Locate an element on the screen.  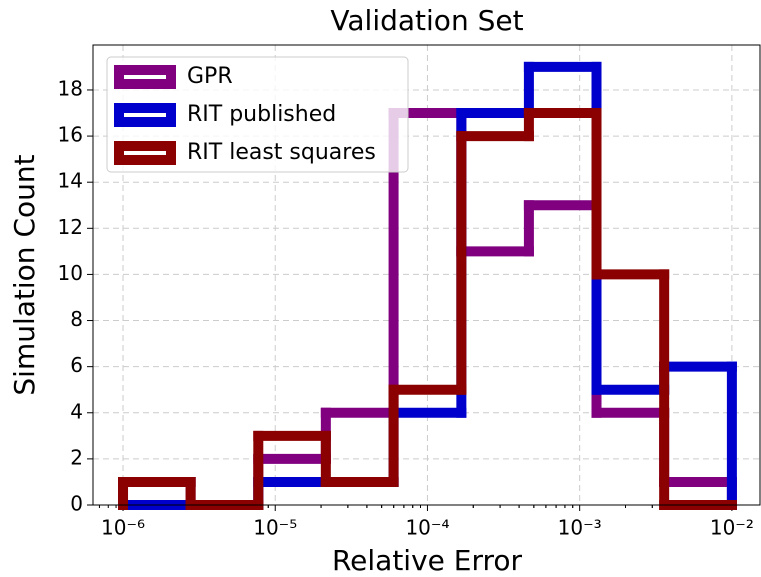
y-tick-label: 0 is located at coordinates (76, 504).